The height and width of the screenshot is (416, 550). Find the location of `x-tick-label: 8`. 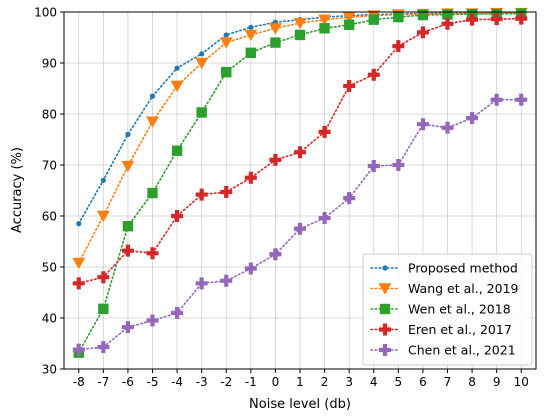

x-tick-label: 8 is located at coordinates (472, 382).